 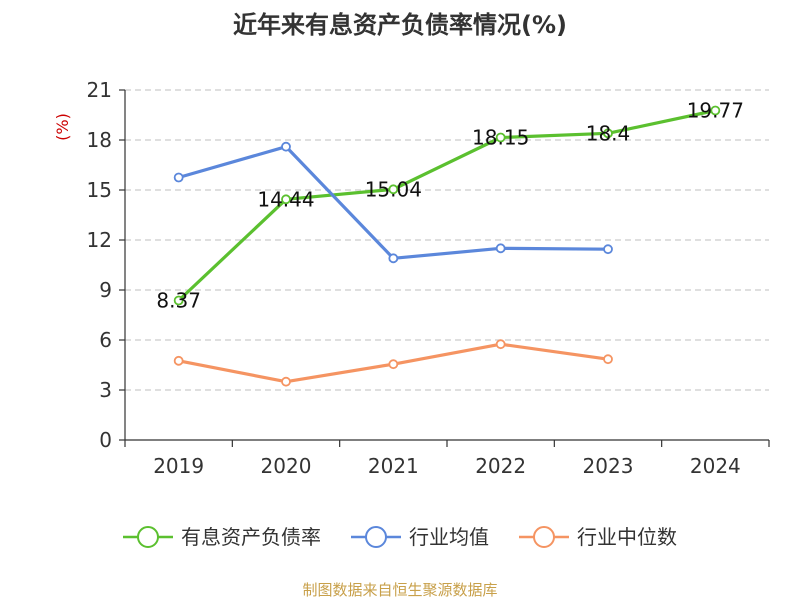 What do you see at coordinates (105, 340) in the screenshot?
I see `y-tick-label: 6` at bounding box center [105, 340].